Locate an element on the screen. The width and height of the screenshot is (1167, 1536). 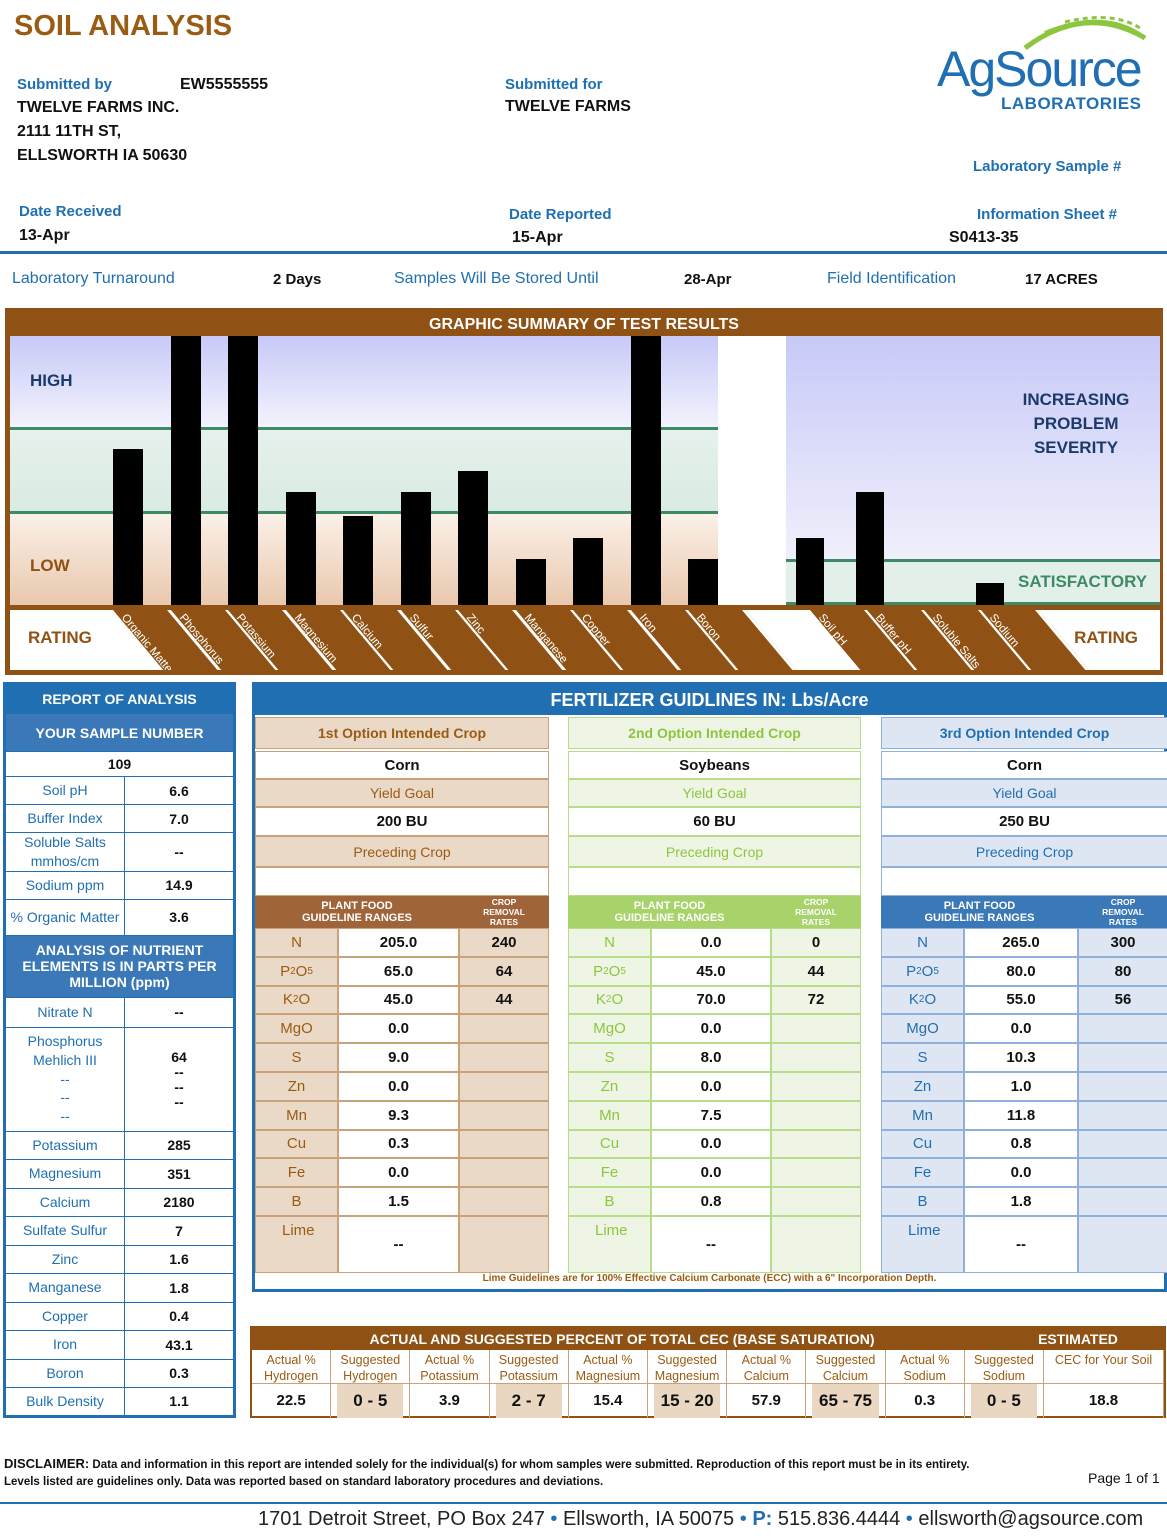
row-value: 43.1 is located at coordinates (179, 1344).